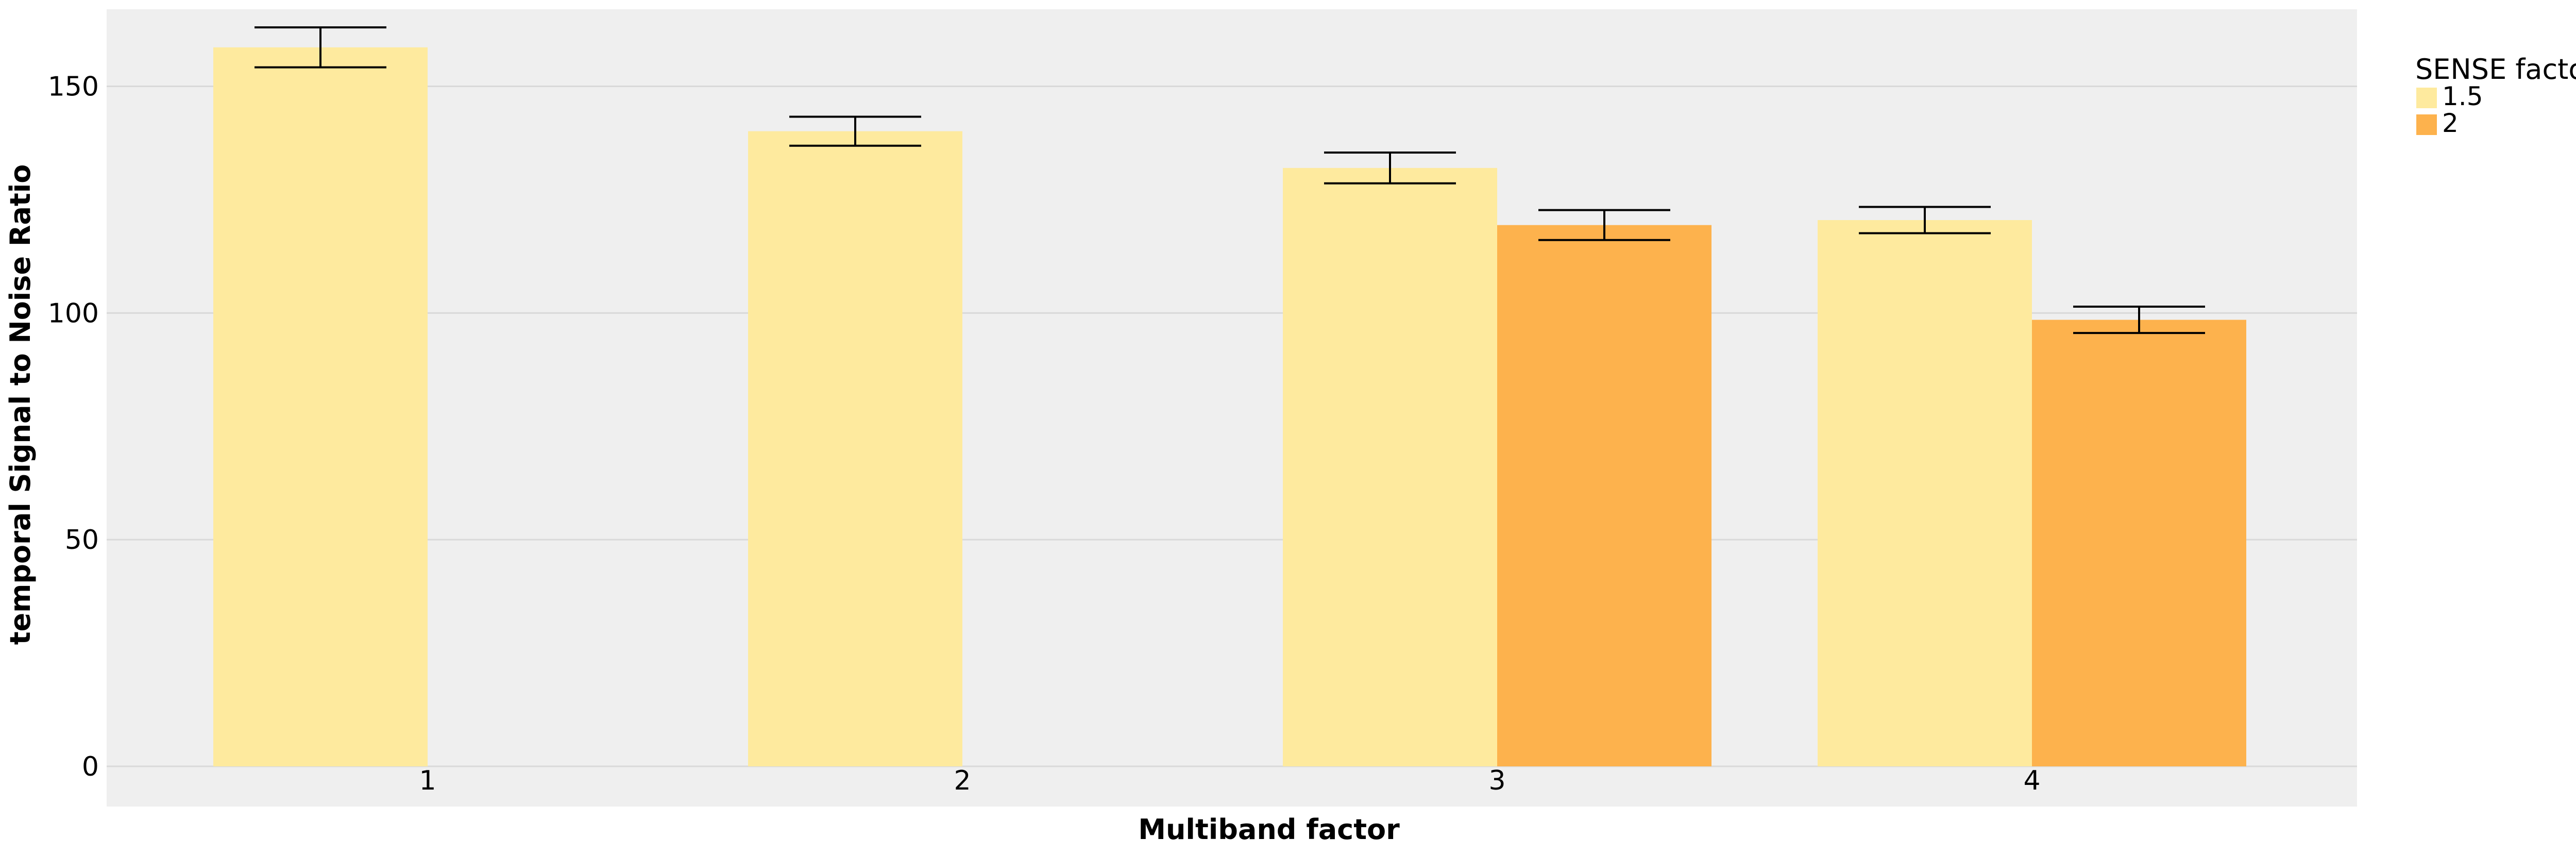 The image size is (2576, 855). Describe the element at coordinates (82, 541) in the screenshot. I see `y-tick-label: 50` at that location.